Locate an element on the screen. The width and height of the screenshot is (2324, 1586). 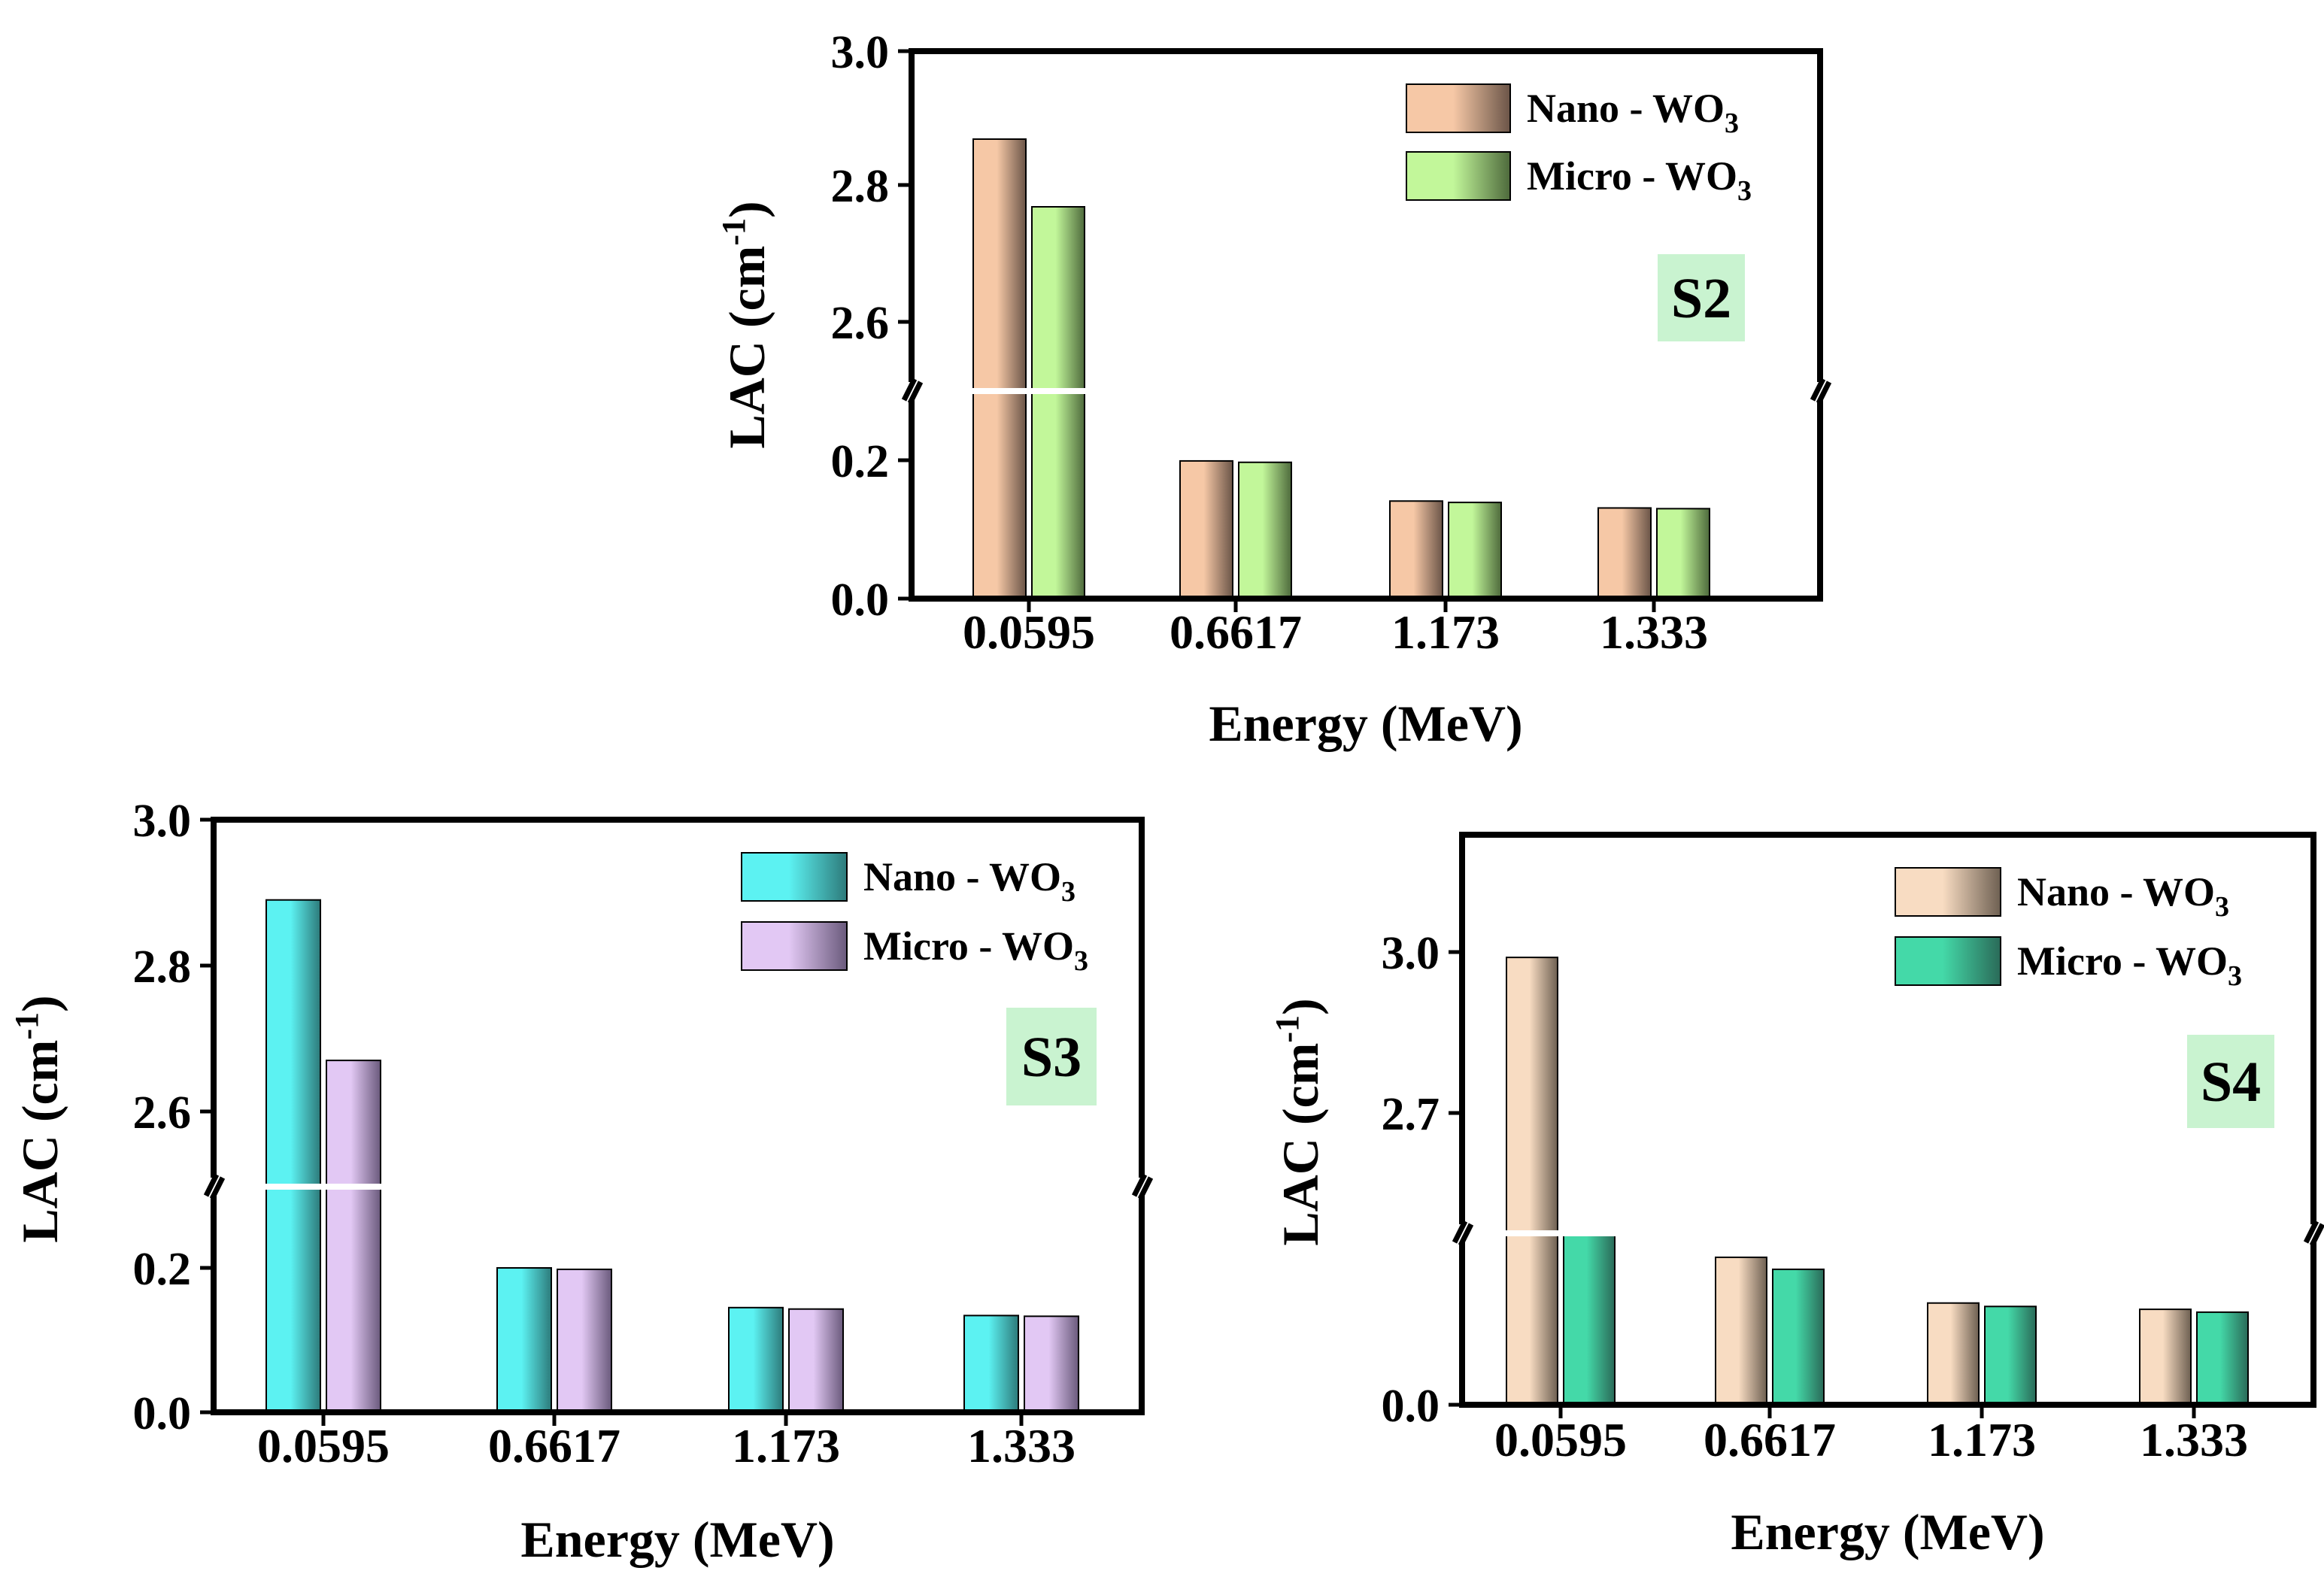
y-tick-label: 2.7 is located at coordinates (1411, 1114).